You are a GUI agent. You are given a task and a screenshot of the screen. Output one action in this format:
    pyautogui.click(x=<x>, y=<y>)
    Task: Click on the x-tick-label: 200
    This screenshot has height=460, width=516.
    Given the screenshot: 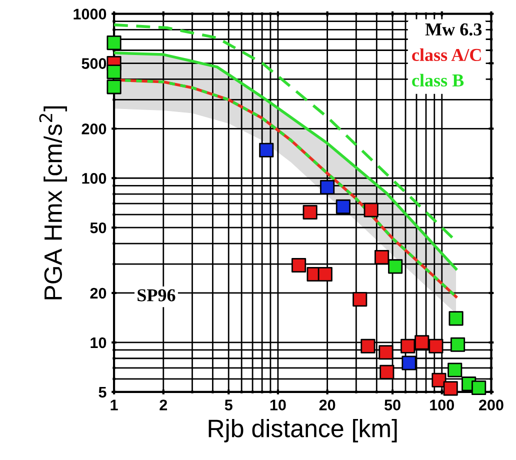 What is the action you would take?
    pyautogui.click(x=491, y=405)
    